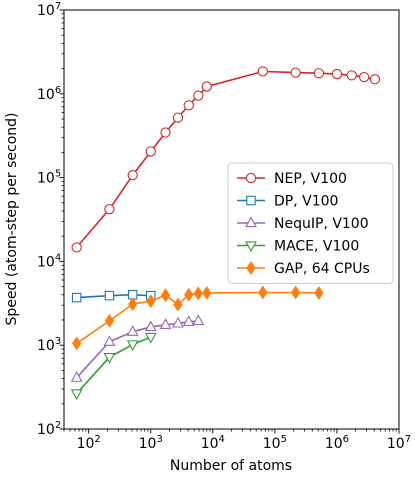 The image size is (415, 477). Describe the element at coordinates (237, 440) in the screenshot. I see `x-axis-ticks: 102 103 104 105 106 107` at that location.